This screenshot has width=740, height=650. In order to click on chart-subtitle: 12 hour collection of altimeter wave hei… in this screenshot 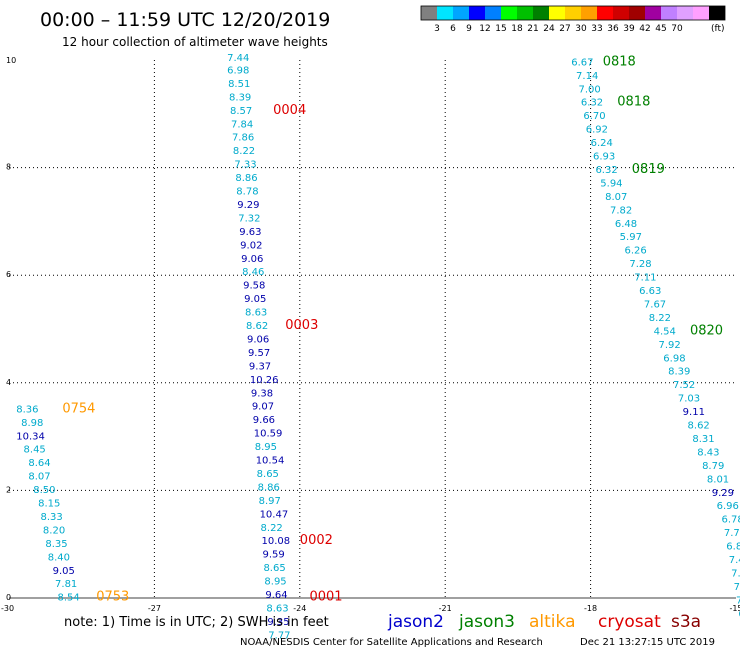, I will do `click(195, 42)`.